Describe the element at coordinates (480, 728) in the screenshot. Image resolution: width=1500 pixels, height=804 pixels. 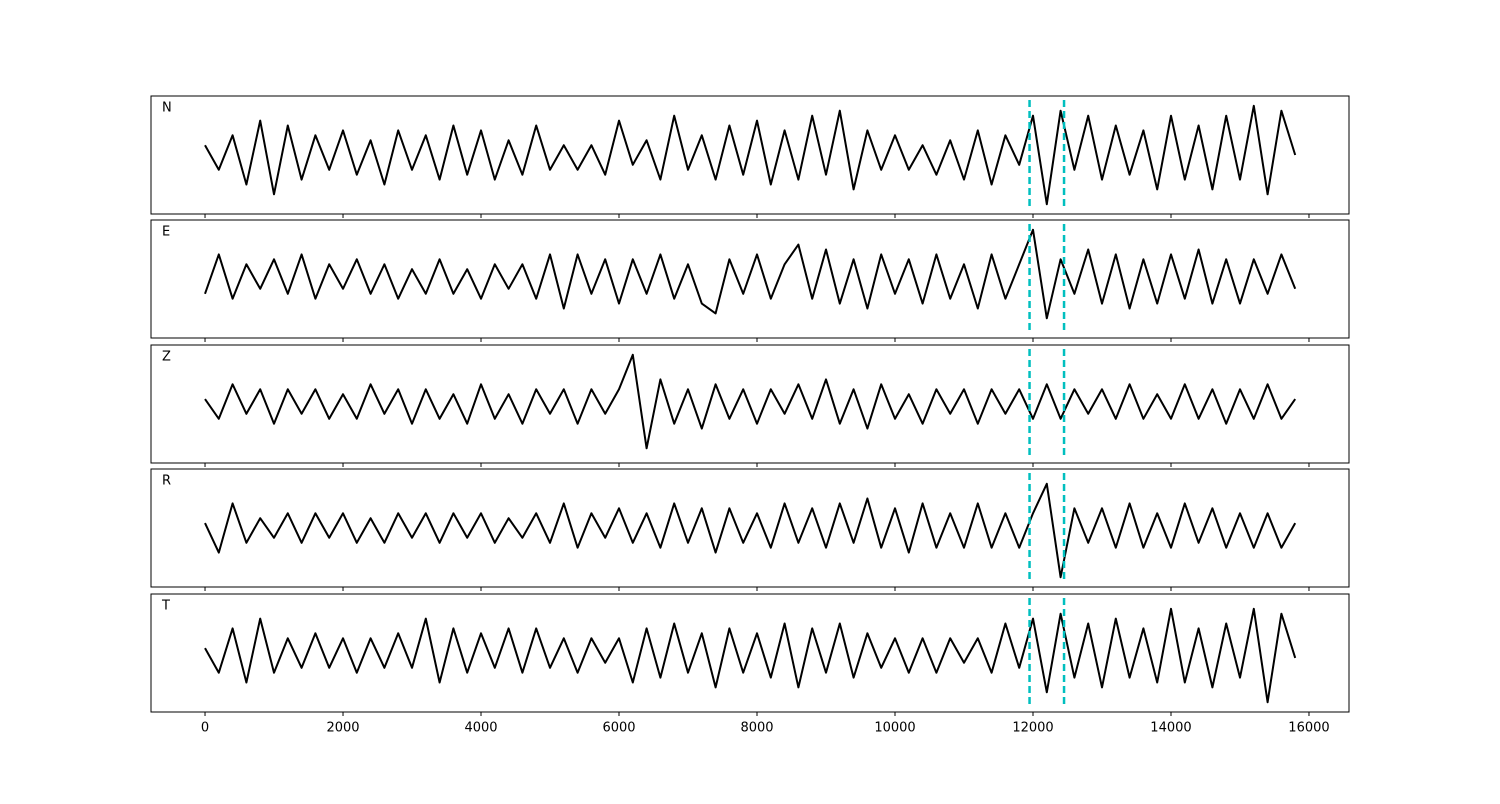
I see `x-tick-label: 4000` at that location.